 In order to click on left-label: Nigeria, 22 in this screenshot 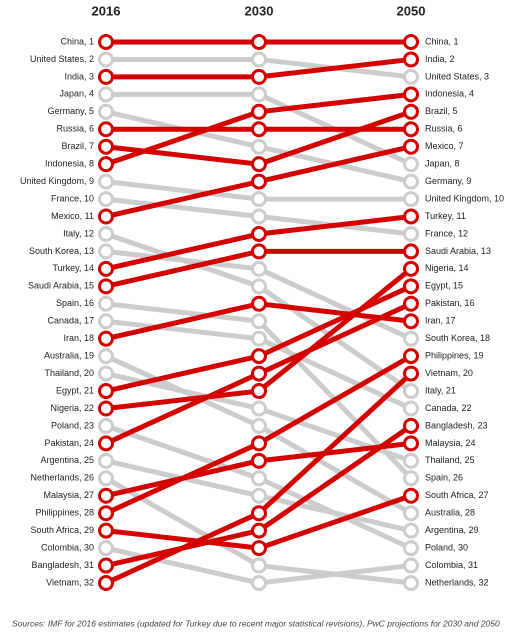, I will do `click(72, 408)`.